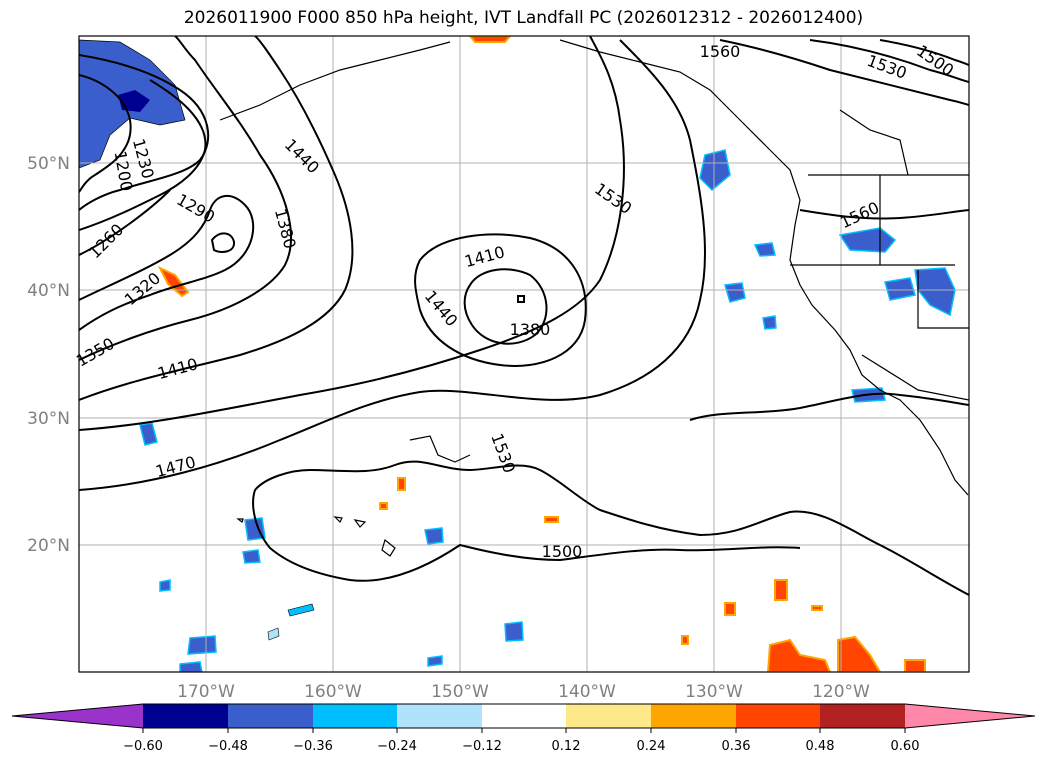 Image resolution: width=1047 pixels, height=765 pixels. I want to click on longitude-label: 150°W, so click(460, 692).